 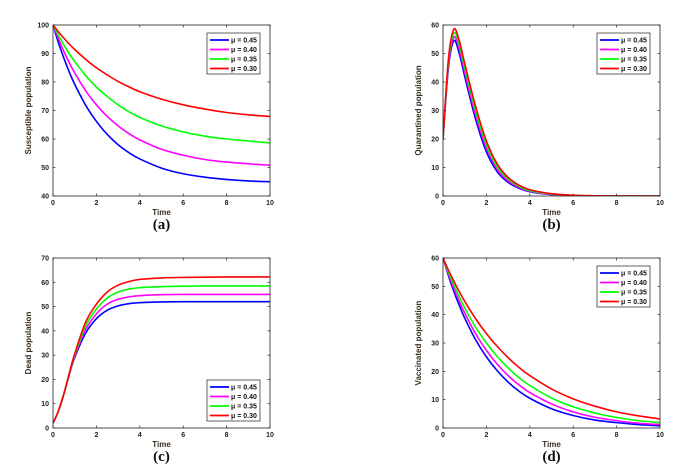 What do you see at coordinates (161, 457) in the screenshot?
I see `panel-label: (c)` at bounding box center [161, 457].